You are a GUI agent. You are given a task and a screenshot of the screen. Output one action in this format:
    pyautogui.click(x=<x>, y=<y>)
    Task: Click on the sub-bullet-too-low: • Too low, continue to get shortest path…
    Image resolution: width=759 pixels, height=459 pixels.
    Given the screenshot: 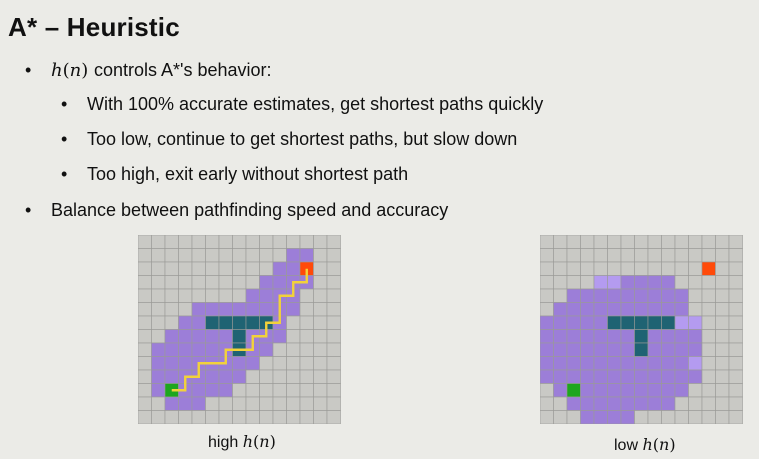 What is the action you would take?
    pyautogui.click(x=289, y=139)
    